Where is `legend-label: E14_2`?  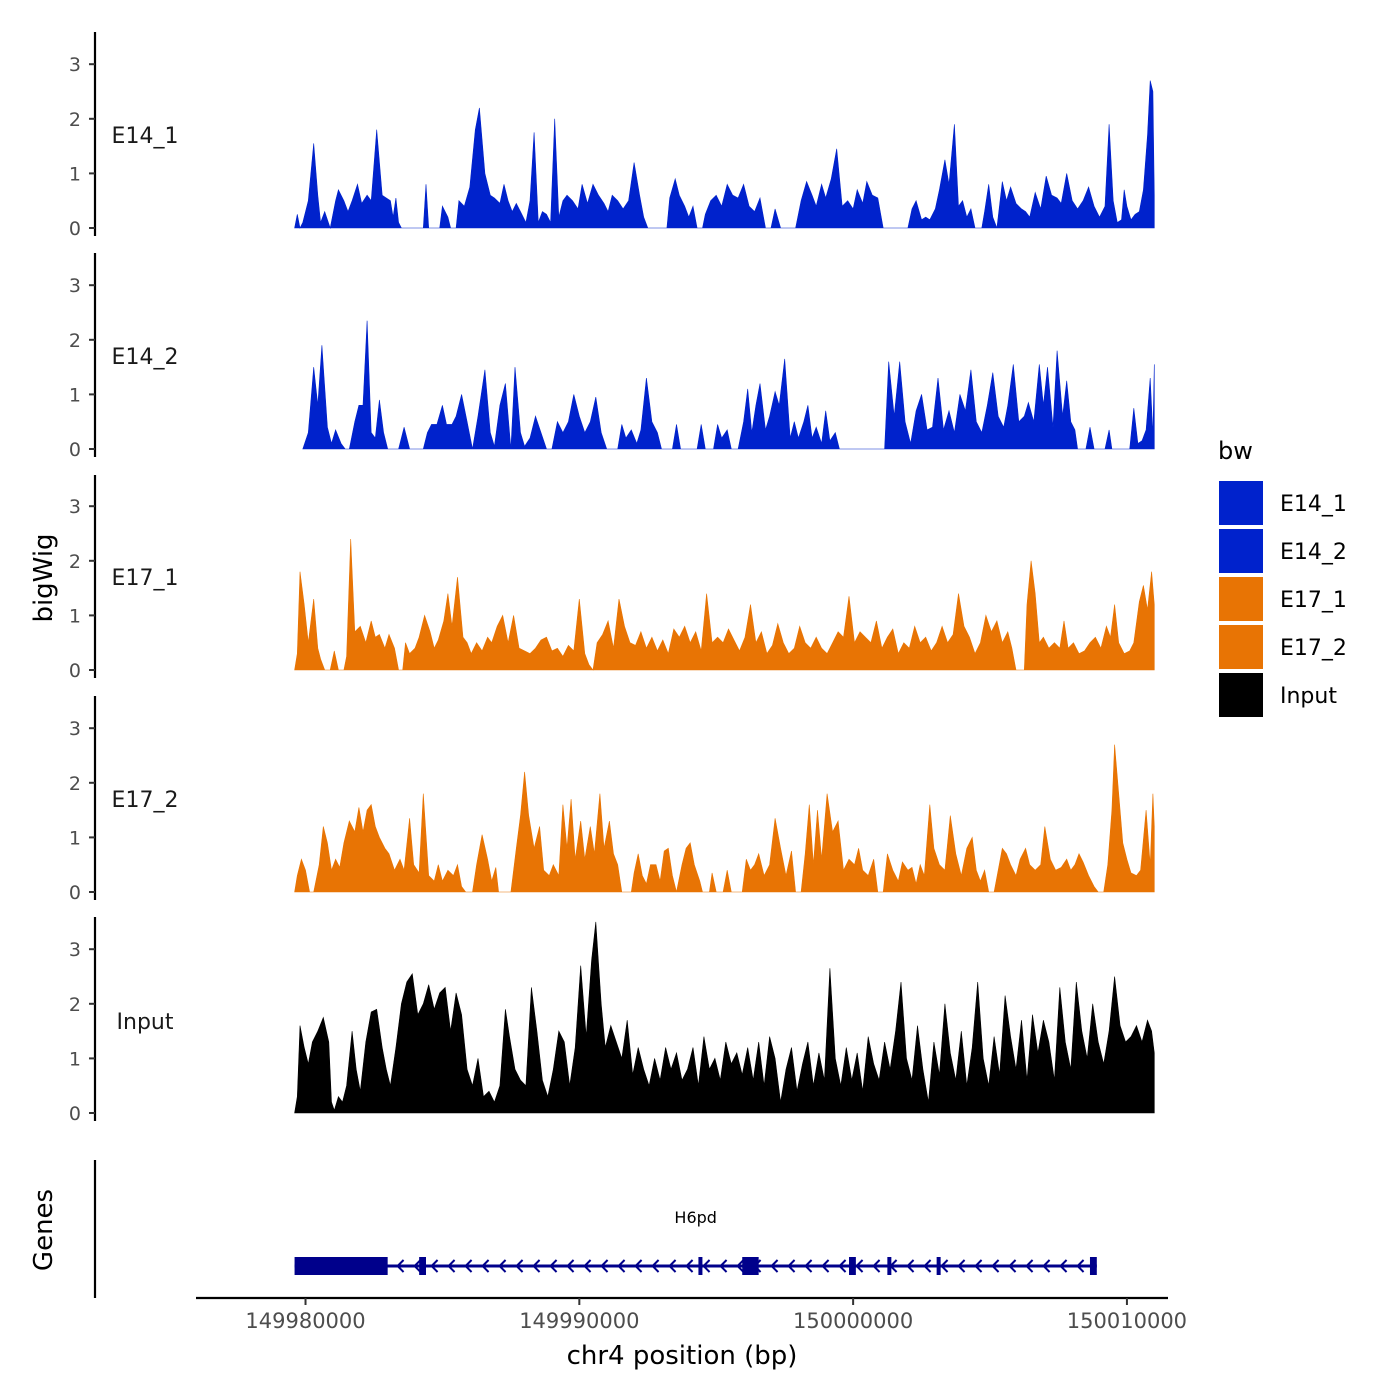
legend-label: E14_2 is located at coordinates (1313, 552).